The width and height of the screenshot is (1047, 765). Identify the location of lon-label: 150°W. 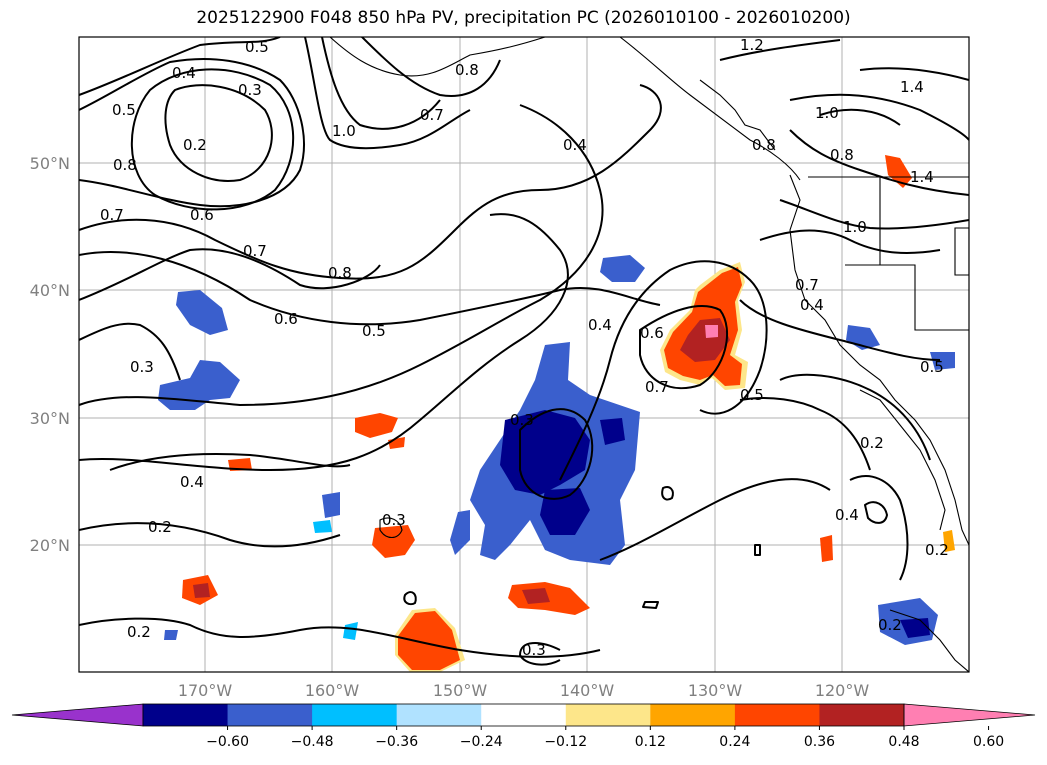
(460, 690).